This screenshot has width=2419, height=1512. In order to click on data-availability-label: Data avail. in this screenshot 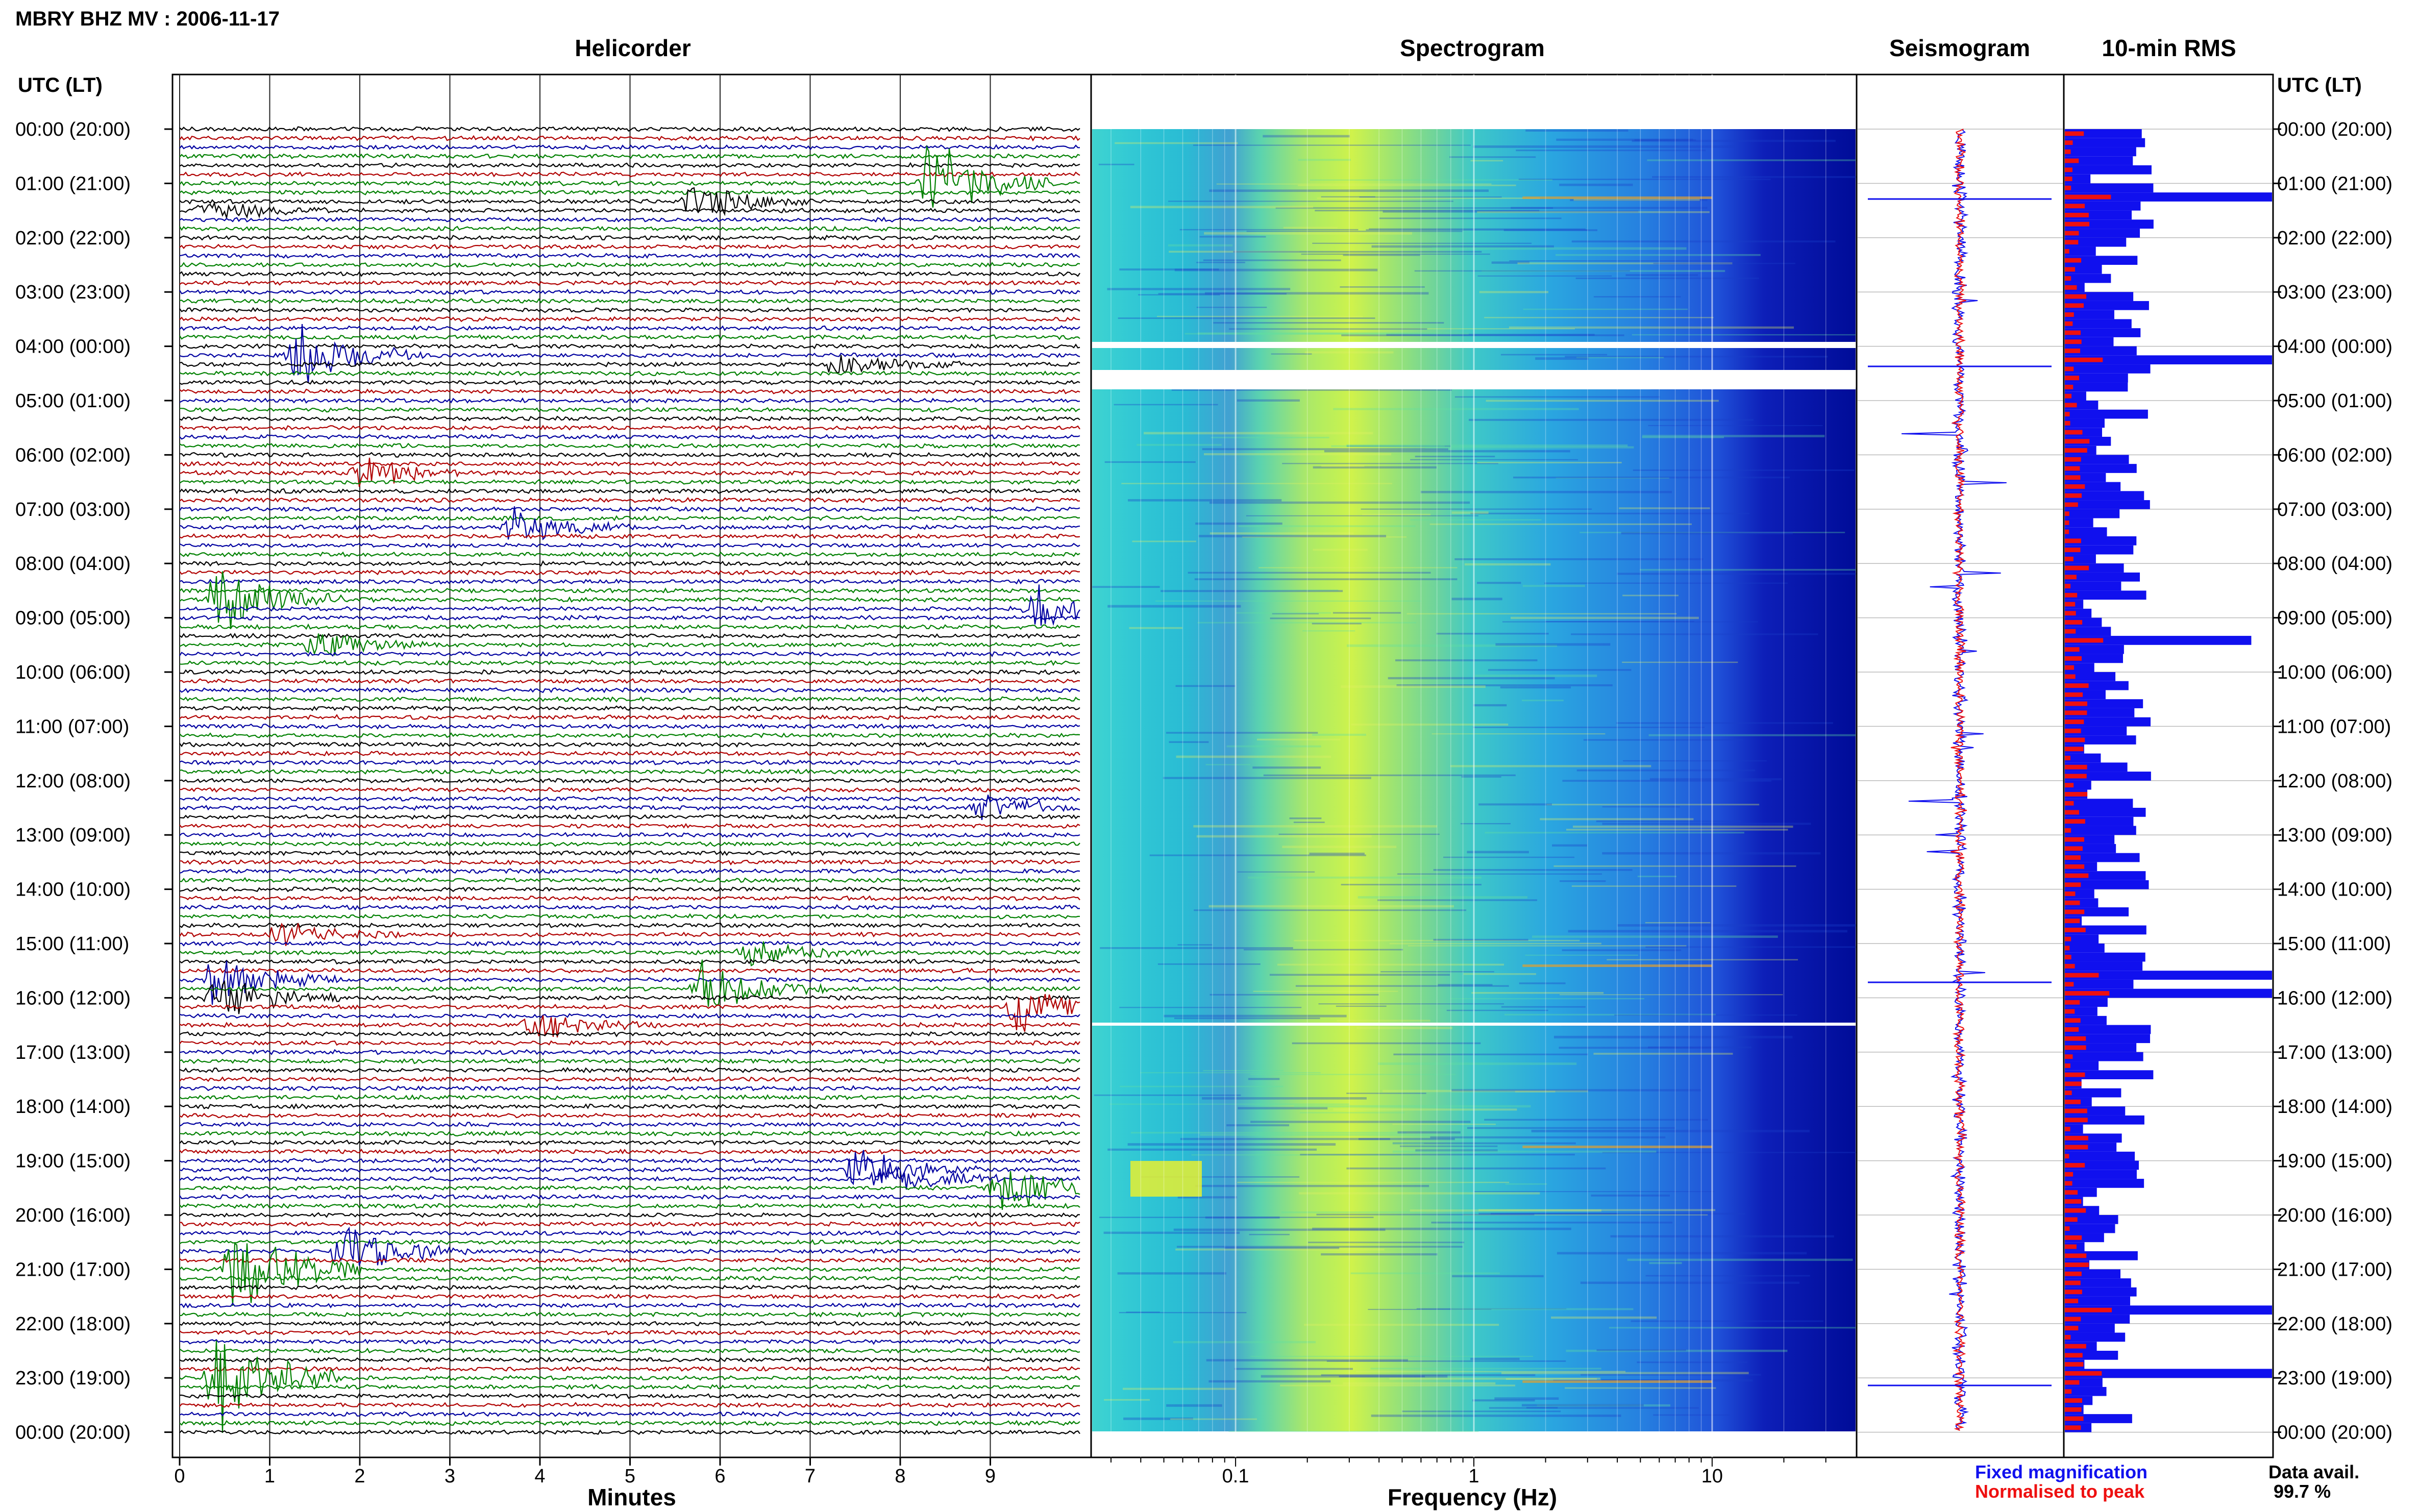, I will do `click(2313, 1471)`.